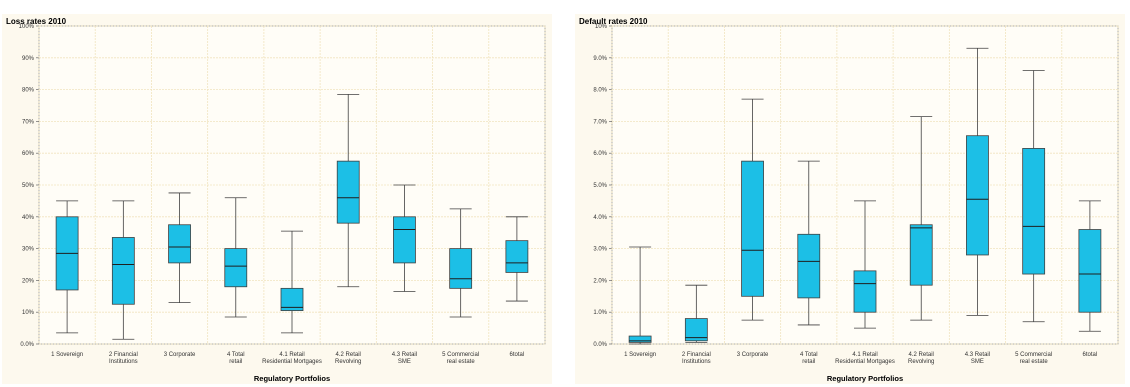  What do you see at coordinates (600, 91) in the screenshot?
I see `y-tick-label: 8.0%` at bounding box center [600, 91].